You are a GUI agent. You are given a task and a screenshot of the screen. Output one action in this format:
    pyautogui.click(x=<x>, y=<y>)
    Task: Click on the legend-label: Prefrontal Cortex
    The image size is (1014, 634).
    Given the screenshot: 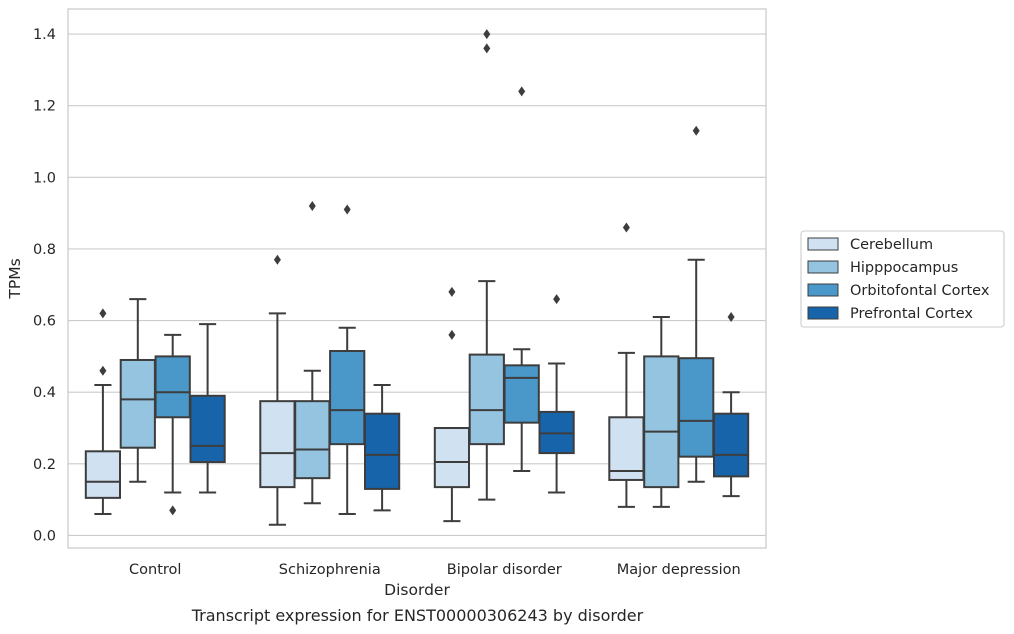 What is the action you would take?
    pyautogui.click(x=911, y=314)
    